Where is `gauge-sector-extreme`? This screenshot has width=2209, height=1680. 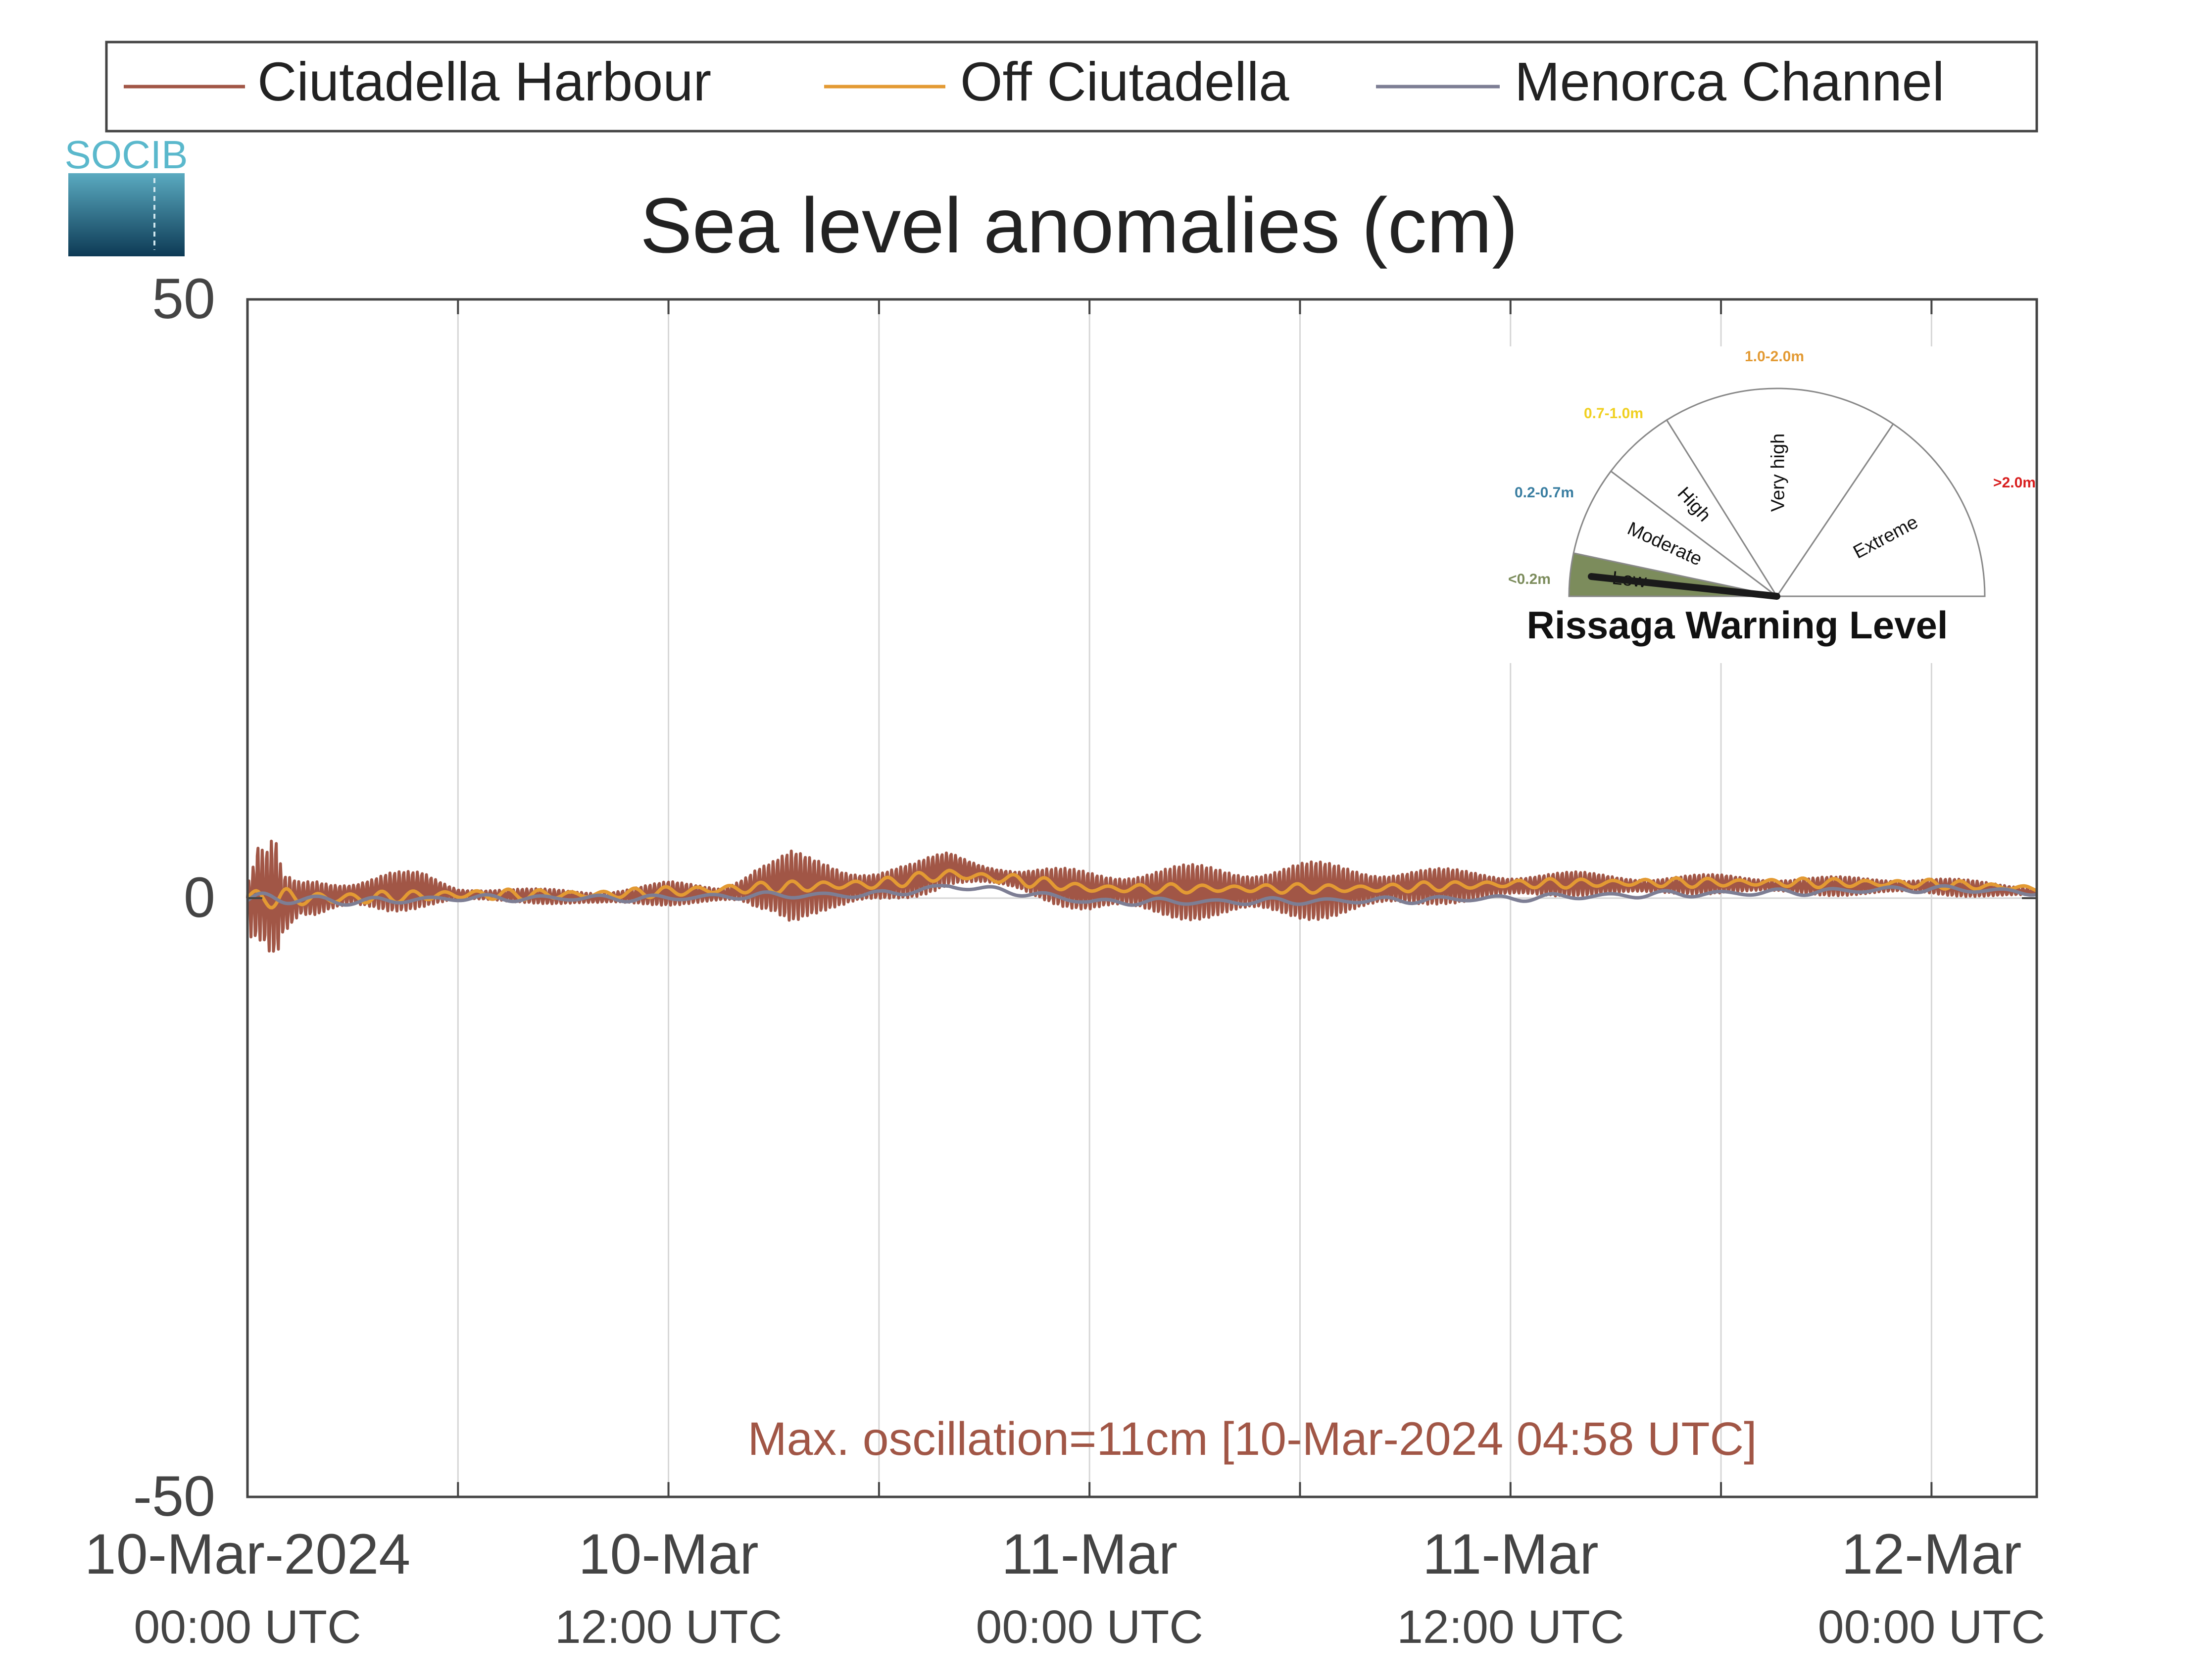 gauge-sector-extreme is located at coordinates (1880, 510).